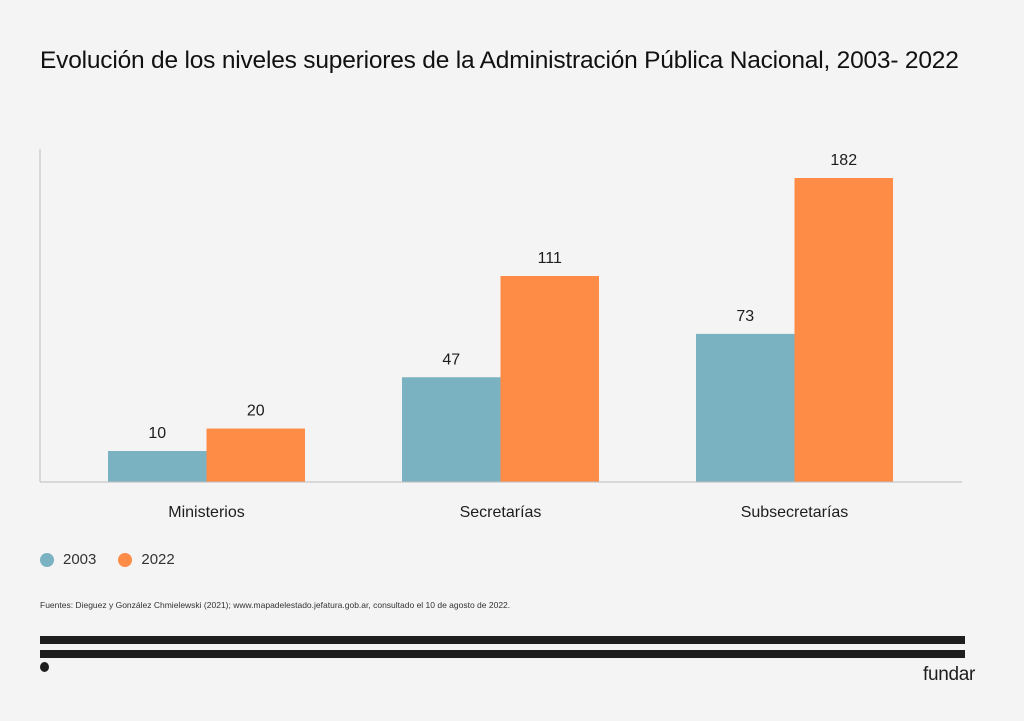 The height and width of the screenshot is (721, 1024). Describe the element at coordinates (125, 559) in the screenshot. I see `legend-swatch-2022` at that location.